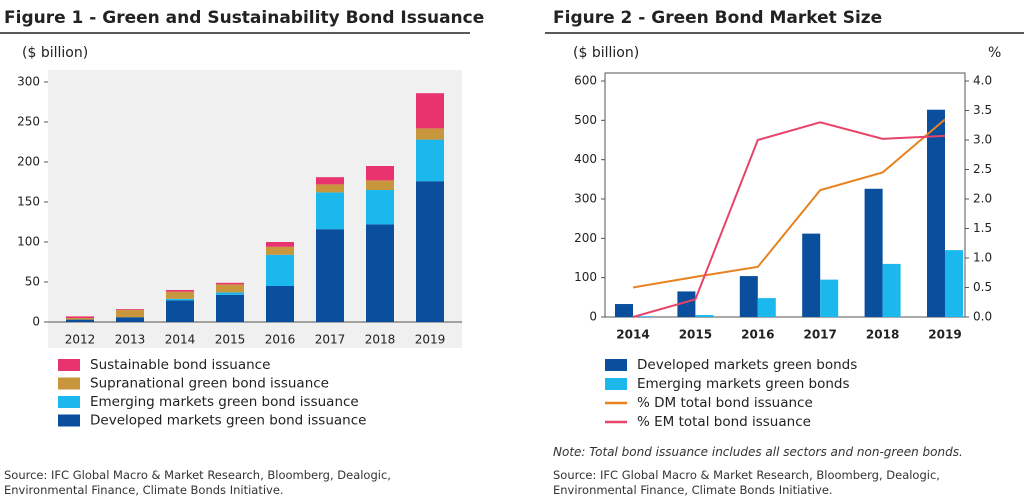  What do you see at coordinates (982, 287) in the screenshot?
I see `y2-tick-label: 0.5` at bounding box center [982, 287].